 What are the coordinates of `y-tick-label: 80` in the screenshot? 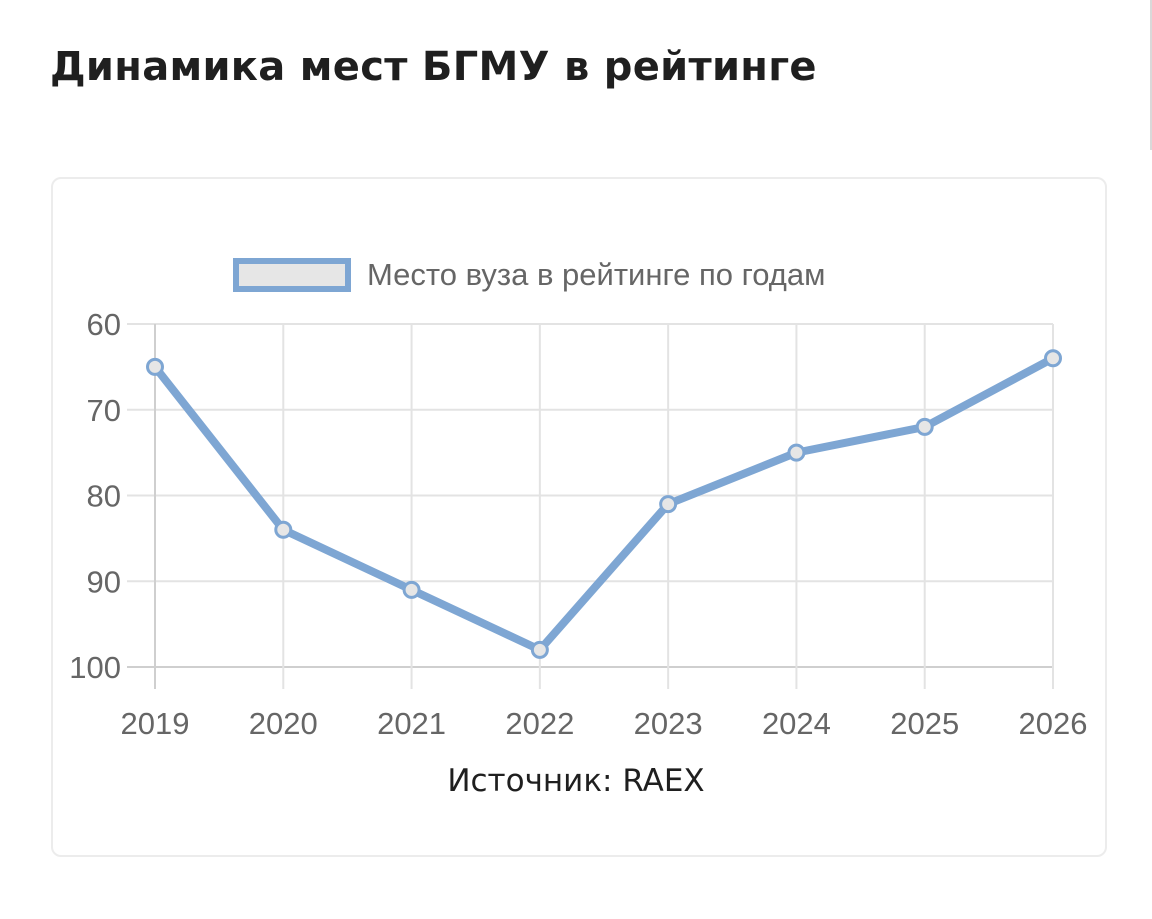 It's located at (104, 496).